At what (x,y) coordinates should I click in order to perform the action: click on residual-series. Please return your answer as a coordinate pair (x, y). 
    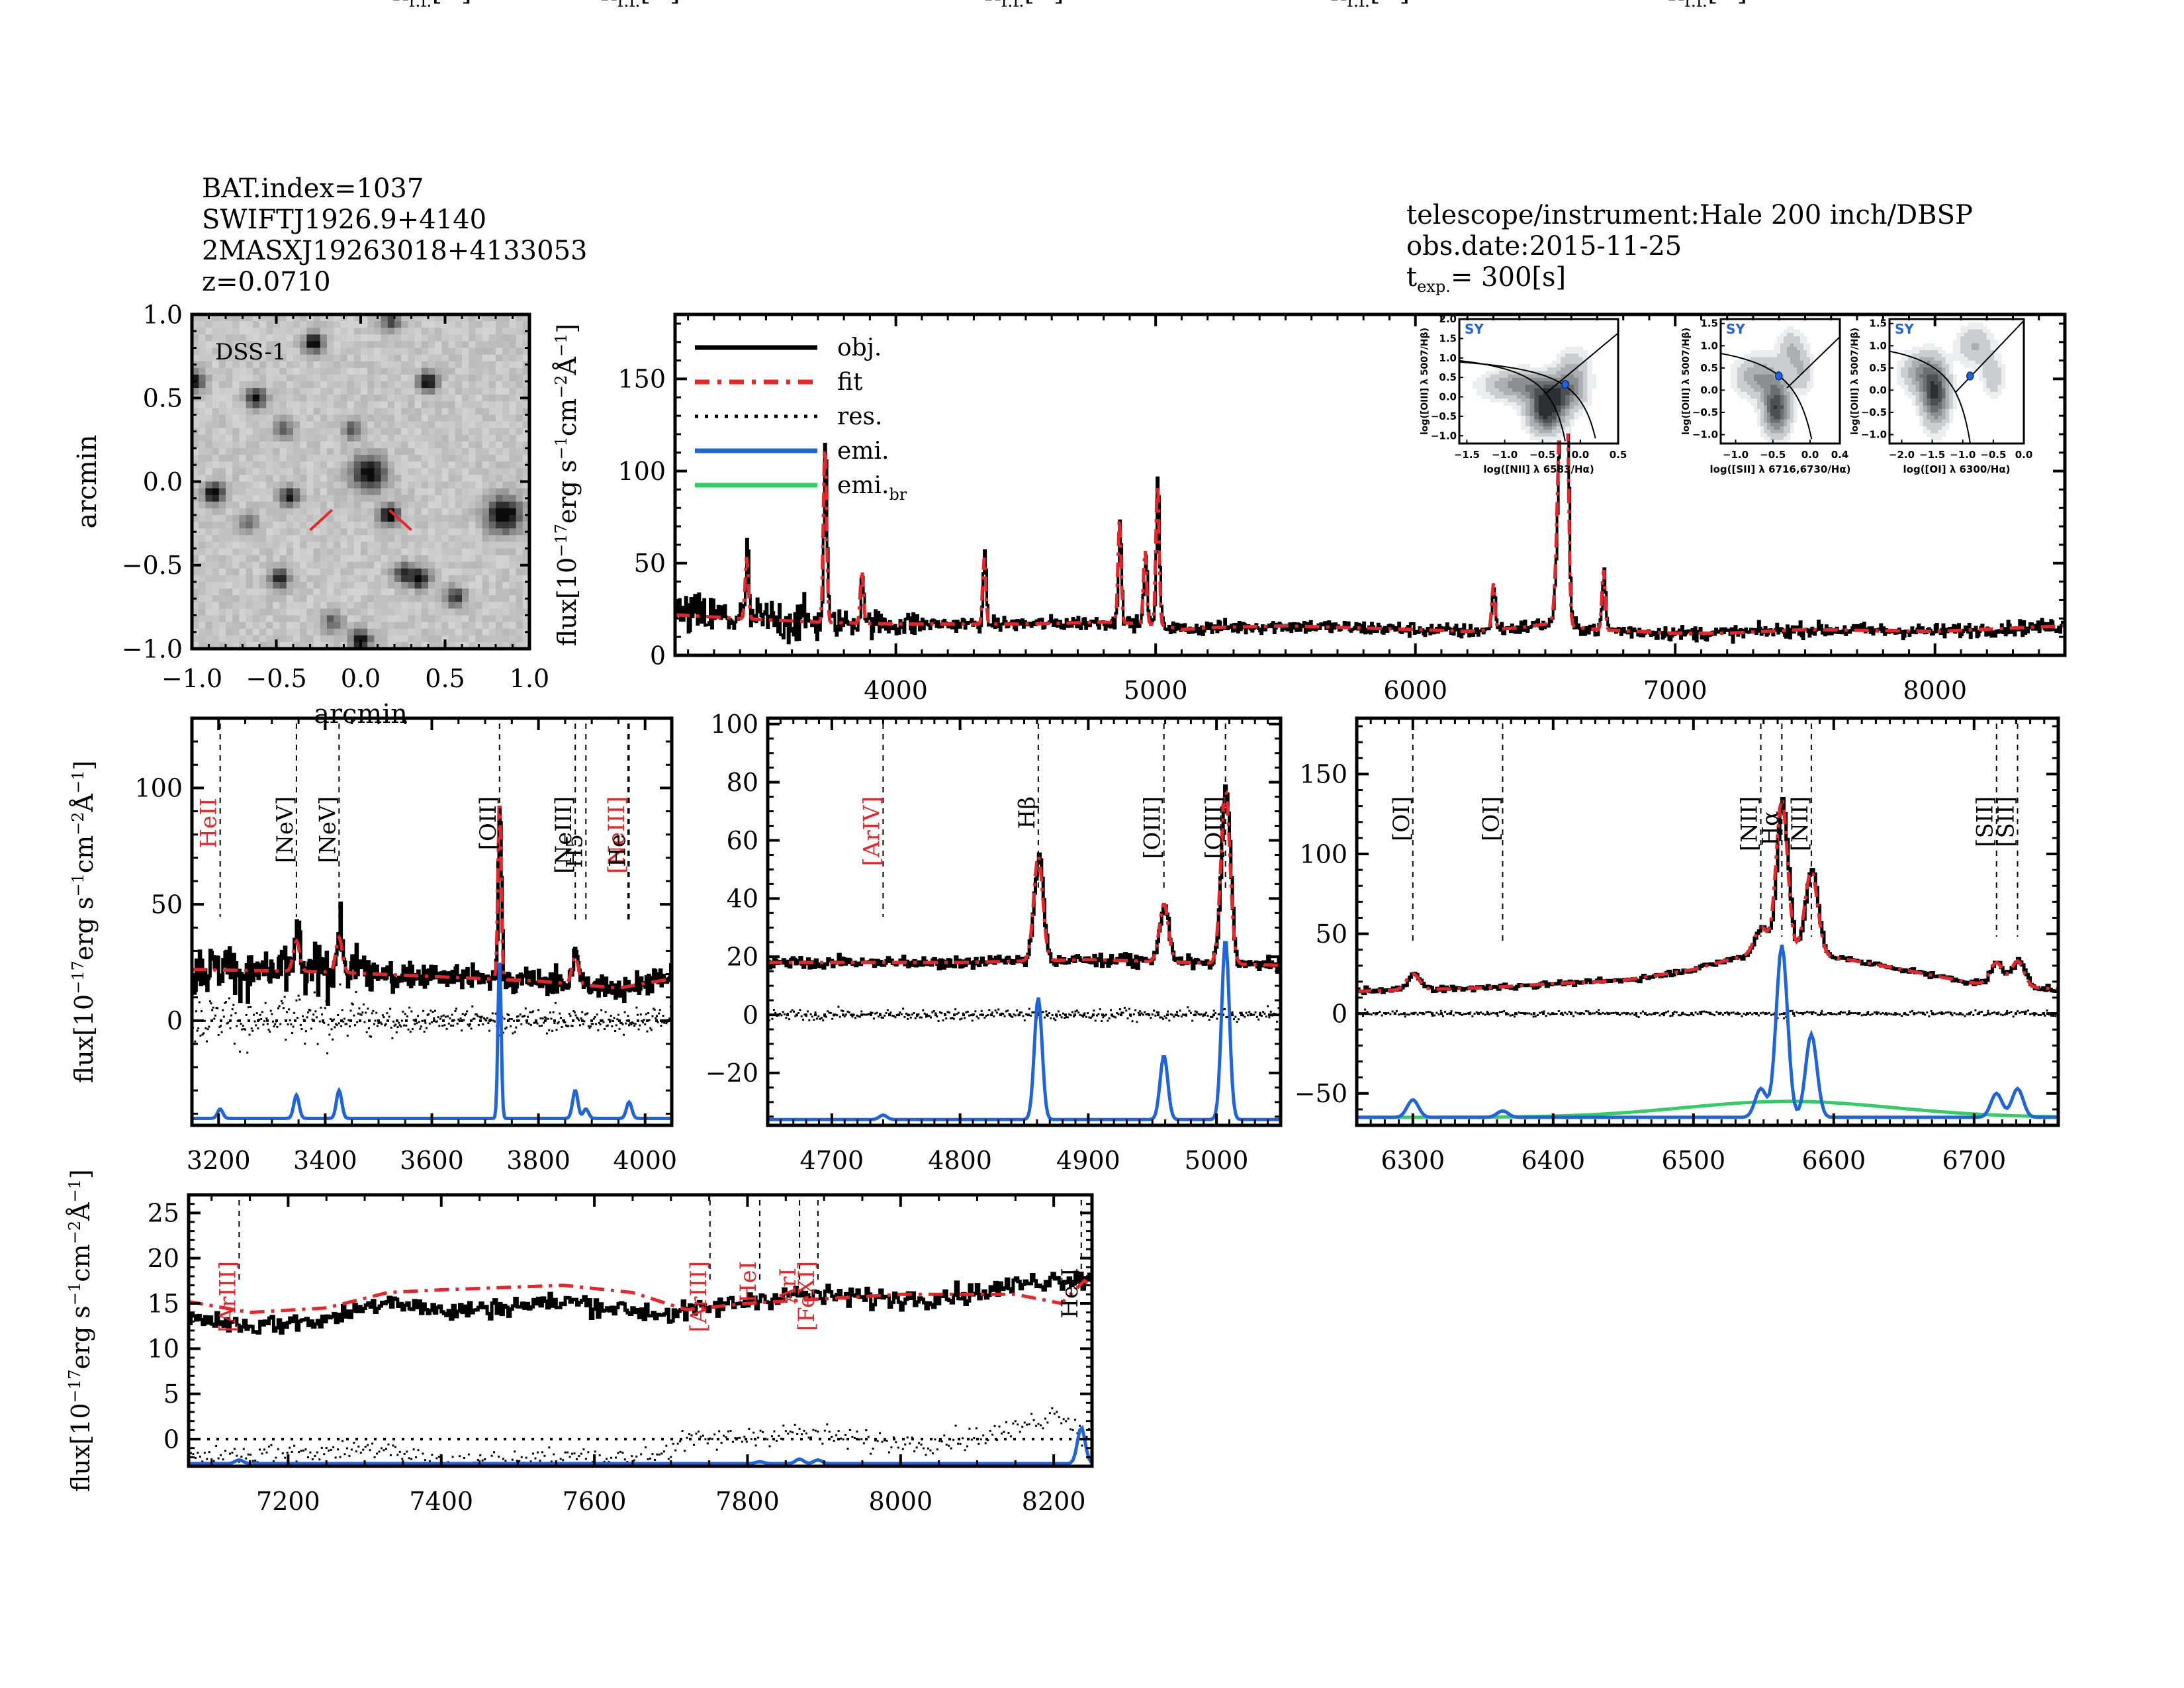
    Looking at the image, I should click on (432, 1019).